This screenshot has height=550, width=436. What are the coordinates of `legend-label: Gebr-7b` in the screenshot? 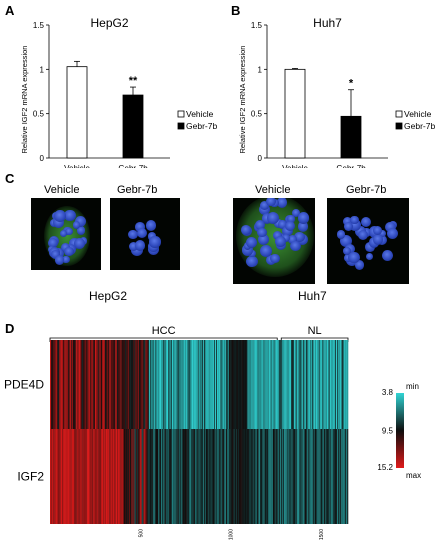 It's located at (419, 126).